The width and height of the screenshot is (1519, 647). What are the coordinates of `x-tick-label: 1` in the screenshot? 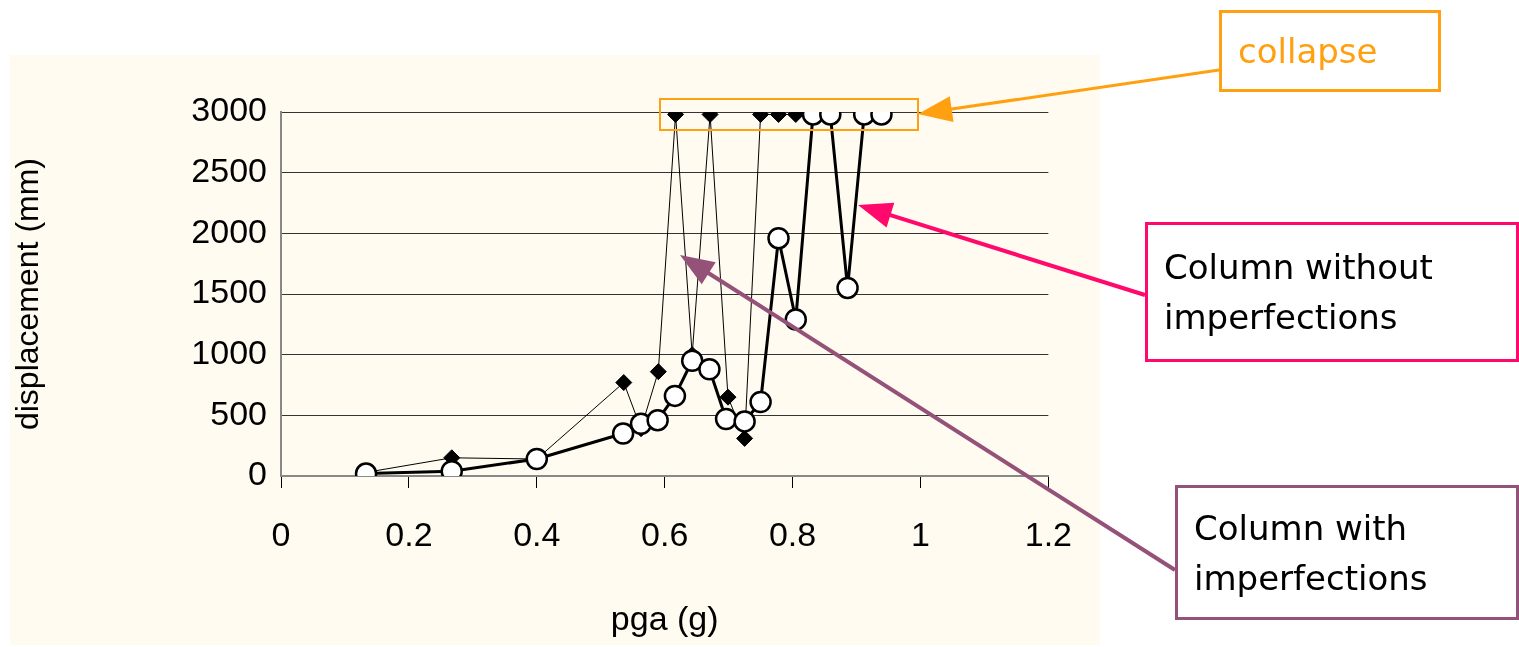 It's located at (920, 533).